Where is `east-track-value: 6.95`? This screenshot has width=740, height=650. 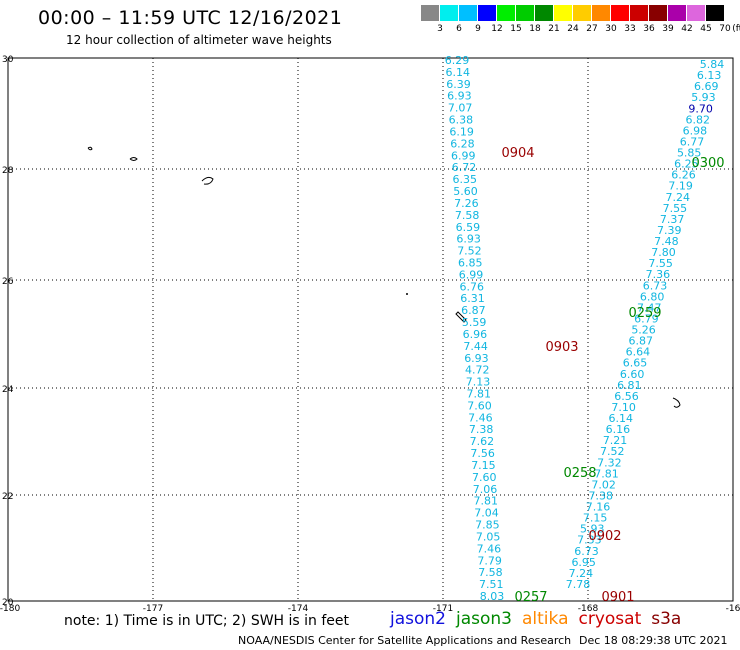
east-track-value: 6.95 is located at coordinates (583, 562).